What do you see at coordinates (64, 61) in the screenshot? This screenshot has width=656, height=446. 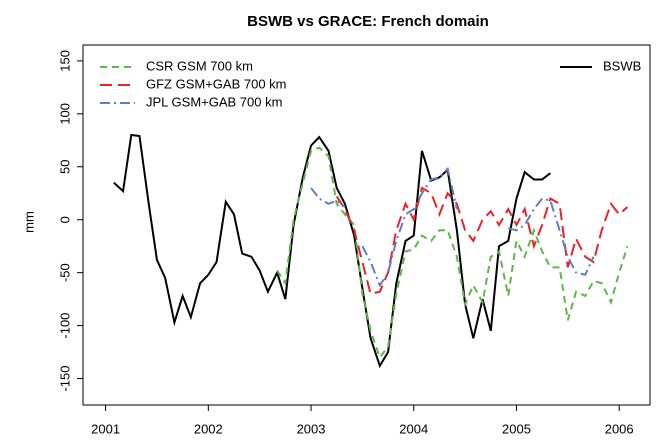 I see `y-tick-label: 150` at bounding box center [64, 61].